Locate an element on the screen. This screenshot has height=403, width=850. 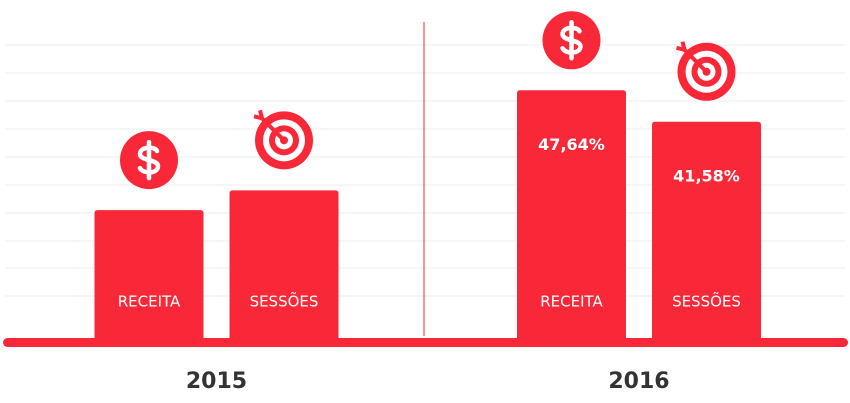
baseline is located at coordinates (425, 342).